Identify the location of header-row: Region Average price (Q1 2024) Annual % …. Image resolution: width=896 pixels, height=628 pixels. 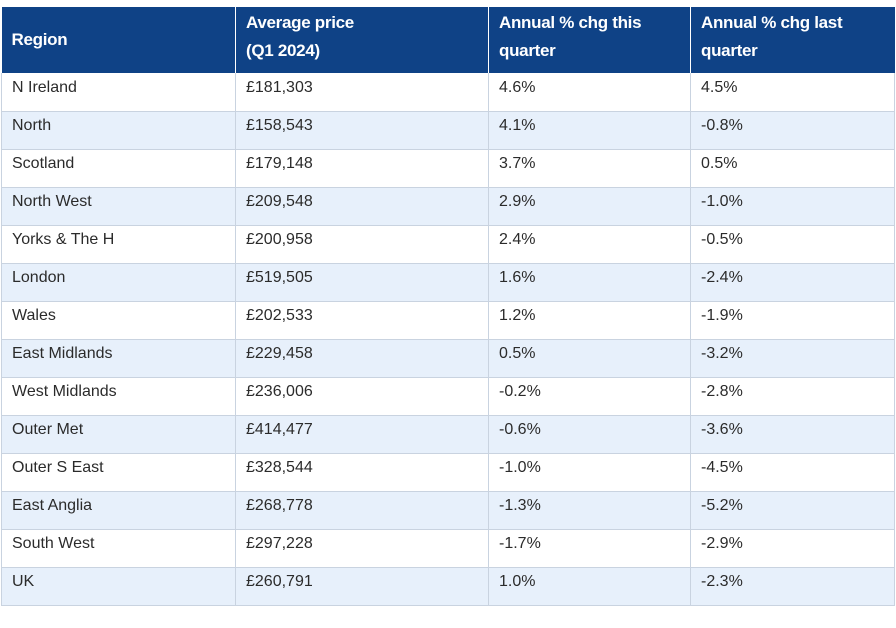
(448, 40).